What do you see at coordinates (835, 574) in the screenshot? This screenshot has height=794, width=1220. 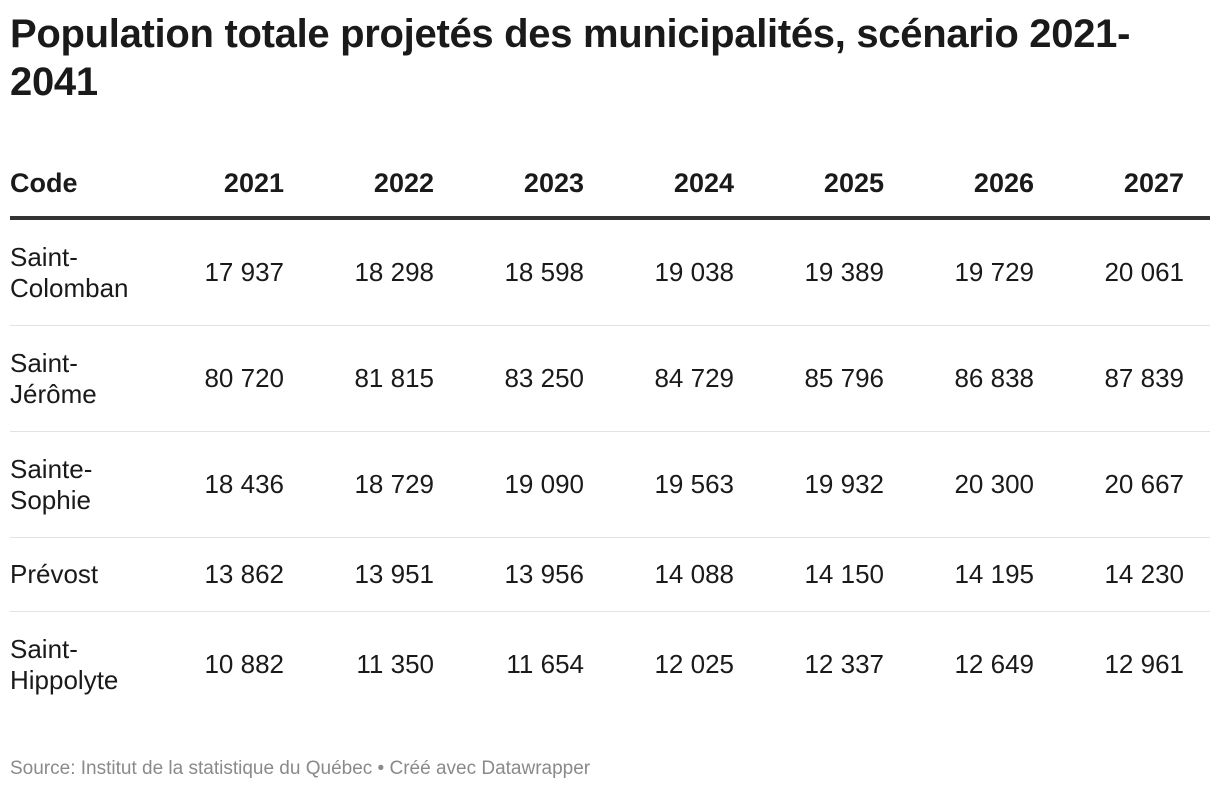 I see `population-value-cell: 14 150` at bounding box center [835, 574].